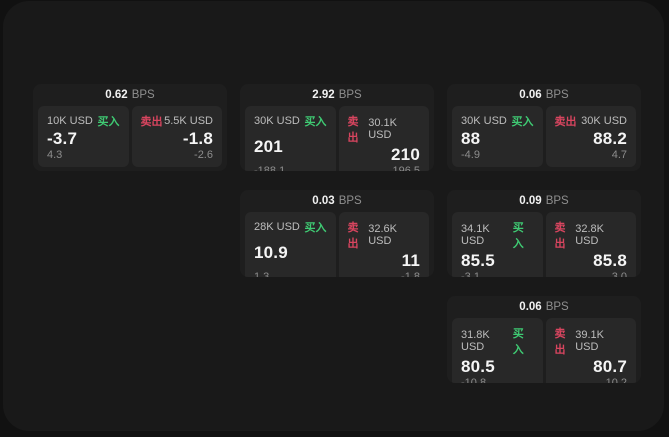  What do you see at coordinates (268, 146) in the screenshot?
I see `buy-price: 201` at bounding box center [268, 146].